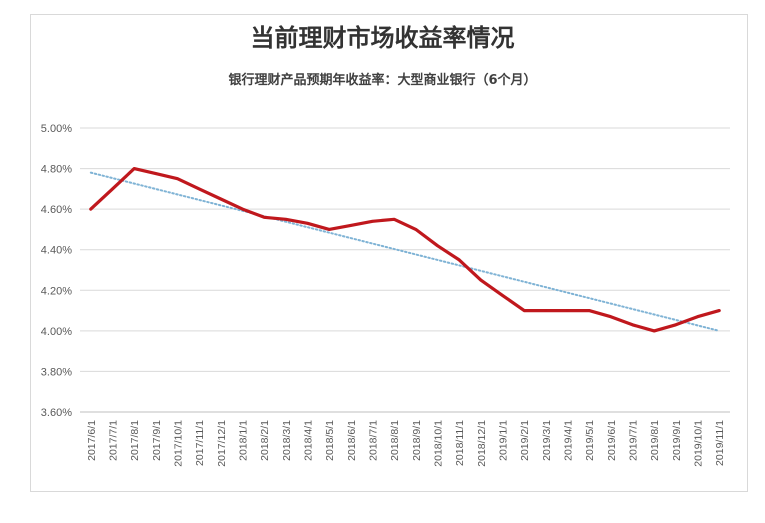 The image size is (765, 523). Describe the element at coordinates (439, 443) in the screenshot. I see `x-tick-label: 2018/10/1` at that location.